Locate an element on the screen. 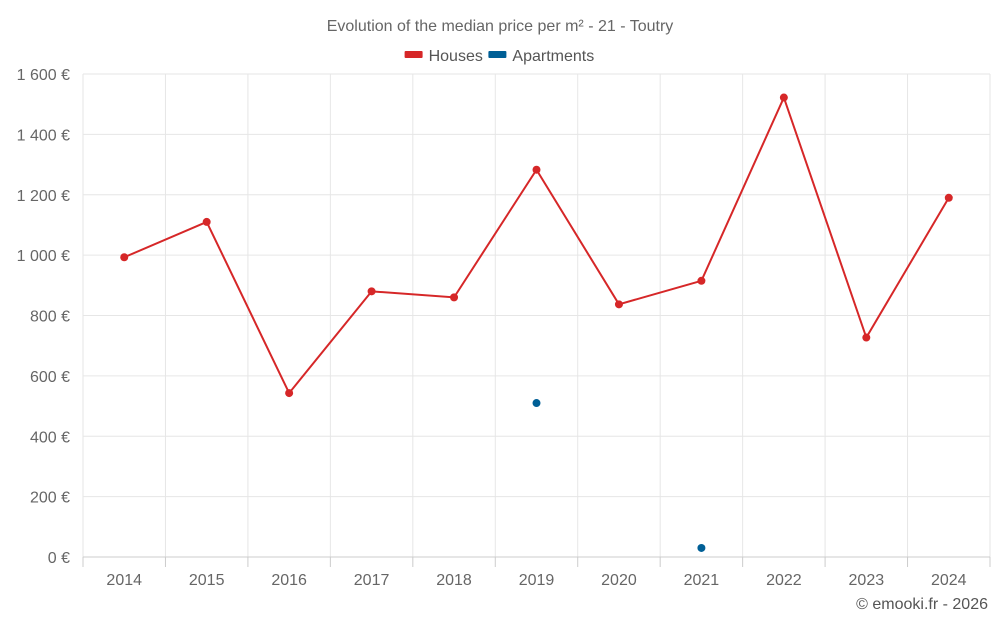 Image resolution: width=1000 pixels, height=625 pixels. x-tick-label: 2015 is located at coordinates (207, 580).